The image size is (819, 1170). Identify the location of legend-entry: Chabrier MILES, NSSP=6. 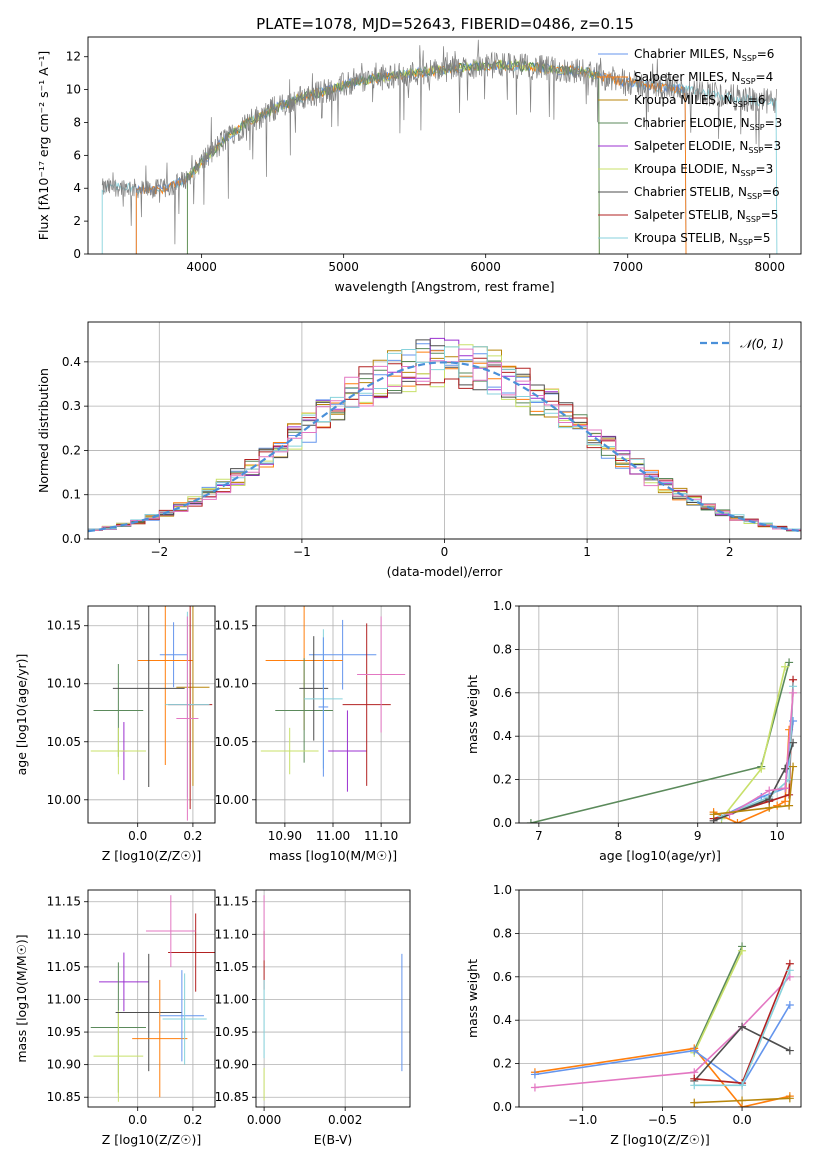
(704, 55).